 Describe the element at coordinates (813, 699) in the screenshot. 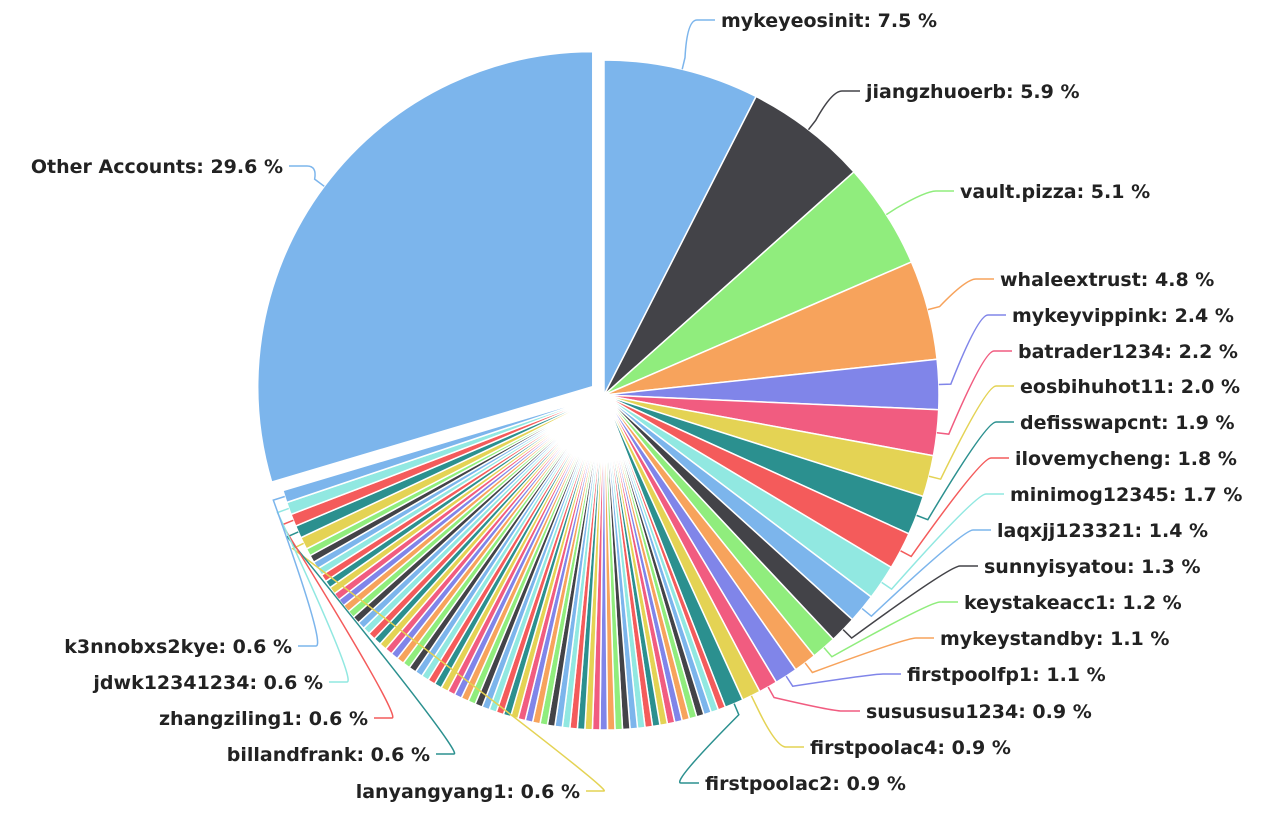

I see `connector-susususu1234` at that location.